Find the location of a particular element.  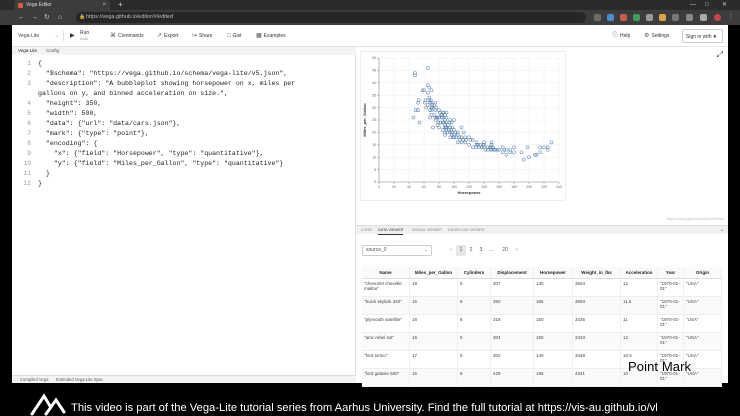

column-header: Cylinders is located at coordinates (474, 272).